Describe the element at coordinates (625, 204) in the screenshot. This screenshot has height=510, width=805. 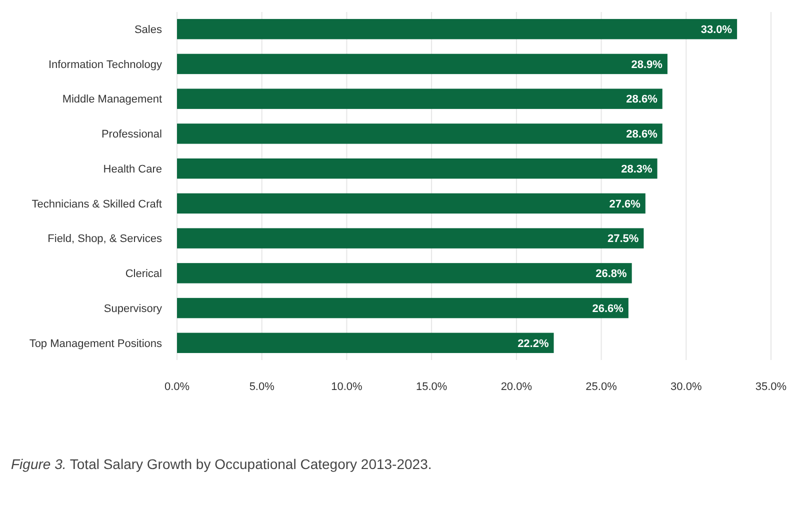
I see `data-label: 27.6%` at that location.